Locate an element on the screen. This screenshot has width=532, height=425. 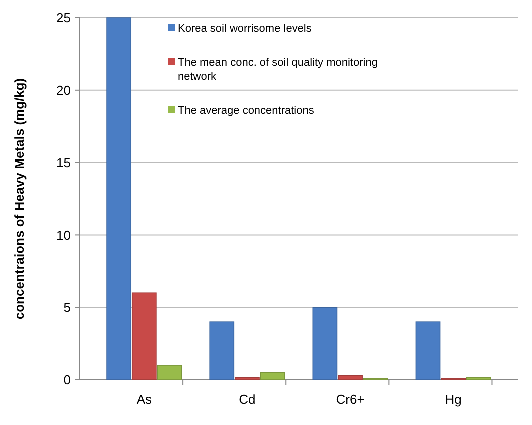
y-tick-label: 20 is located at coordinates (63, 90).